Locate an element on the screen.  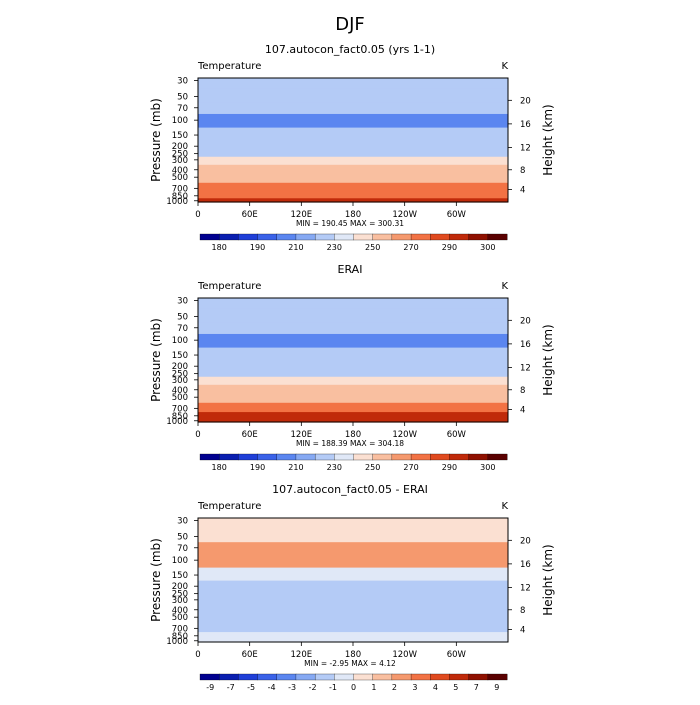
colorbar-label: 300 is located at coordinates (487, 467).